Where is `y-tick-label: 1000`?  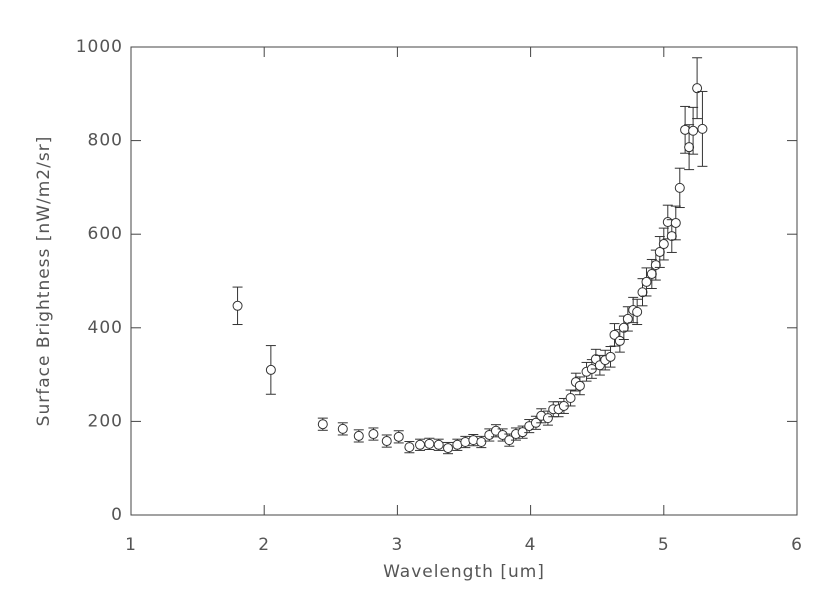
y-tick-label: 1000 is located at coordinates (99, 47).